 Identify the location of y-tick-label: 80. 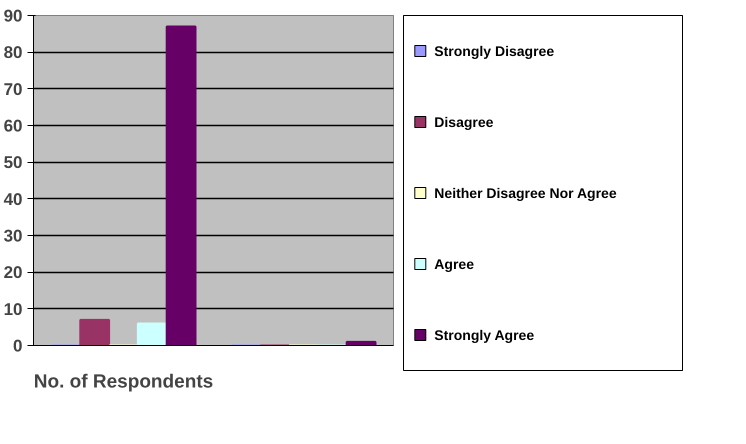
(13, 52).